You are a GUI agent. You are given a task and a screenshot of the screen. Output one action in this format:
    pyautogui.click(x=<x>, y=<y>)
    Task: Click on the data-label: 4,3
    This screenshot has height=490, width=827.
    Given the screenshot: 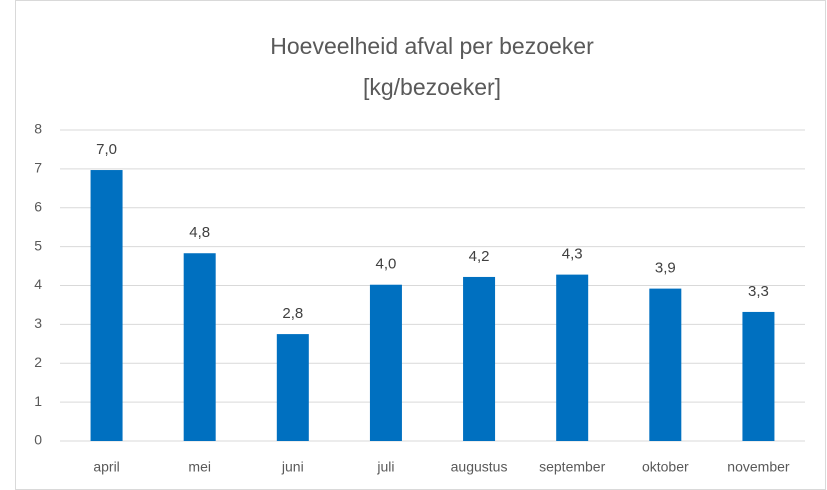 What is the action you would take?
    pyautogui.click(x=572, y=254)
    